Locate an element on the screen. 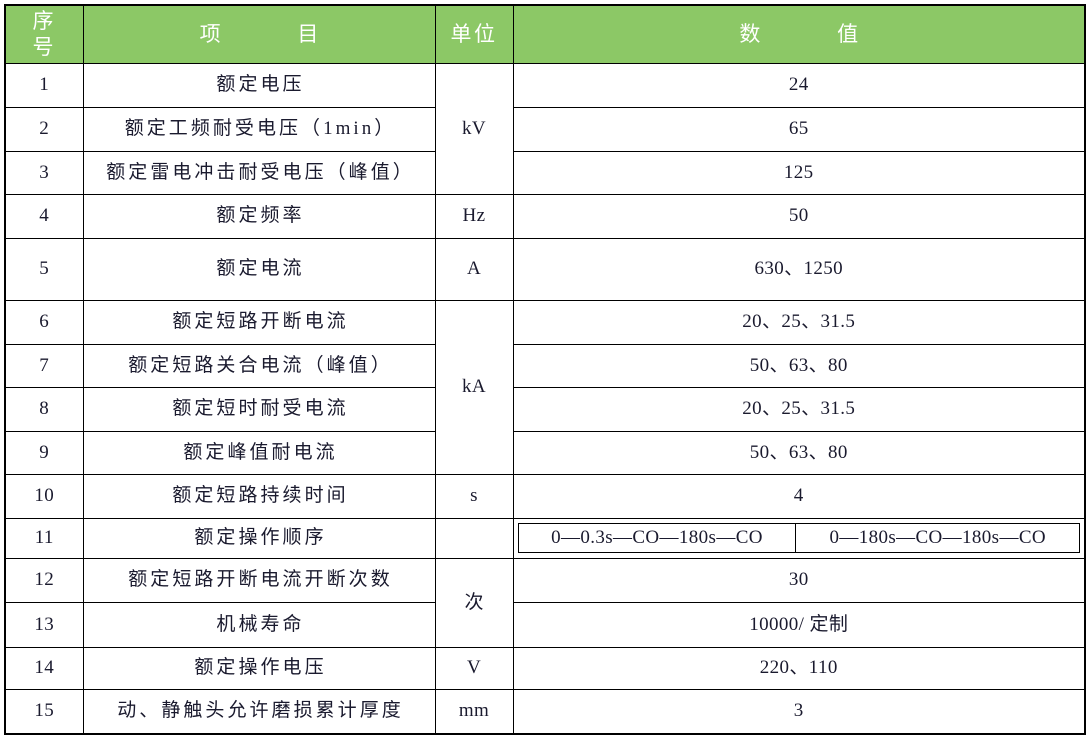  row-item-name: 额定峰值耐电流 is located at coordinates (259, 452).